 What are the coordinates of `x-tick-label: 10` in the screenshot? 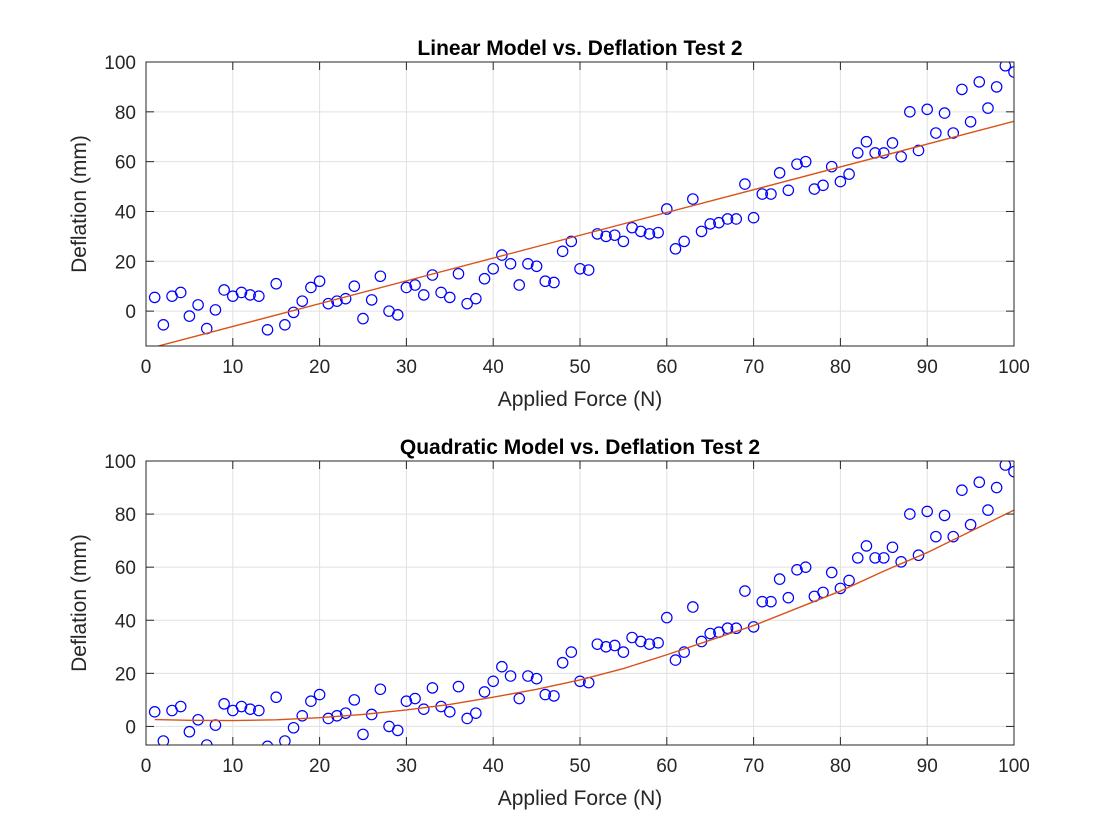 It's located at (232, 367).